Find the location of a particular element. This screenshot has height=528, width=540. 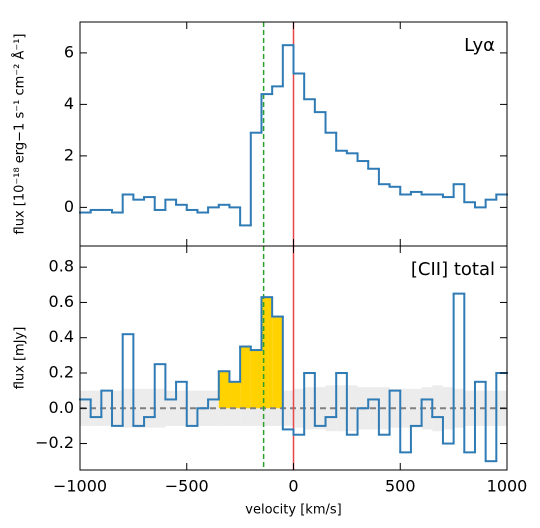

x-axis-label: velocity [km/s] is located at coordinates (293, 510).